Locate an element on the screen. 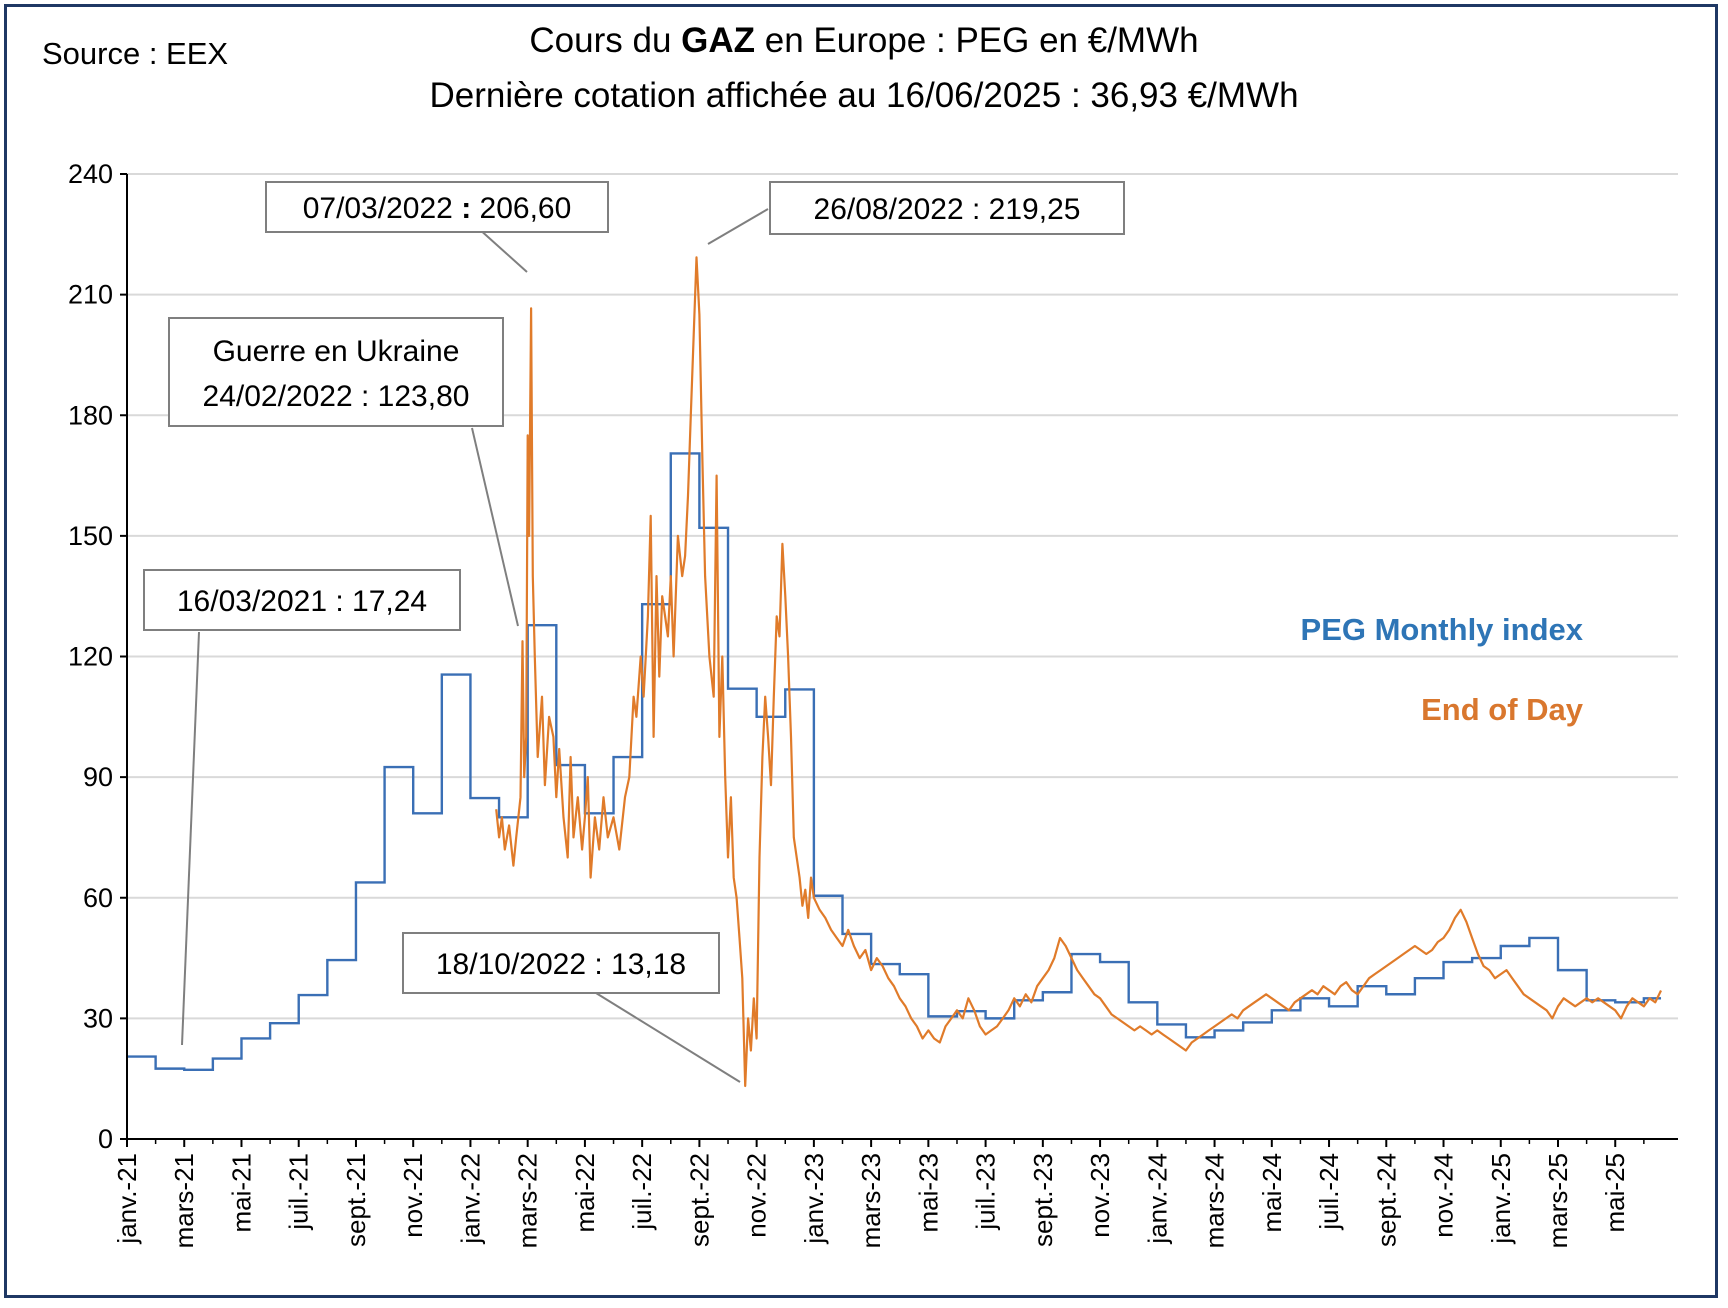  x-tick-label: juil.-23 is located at coordinates (986, 1192).